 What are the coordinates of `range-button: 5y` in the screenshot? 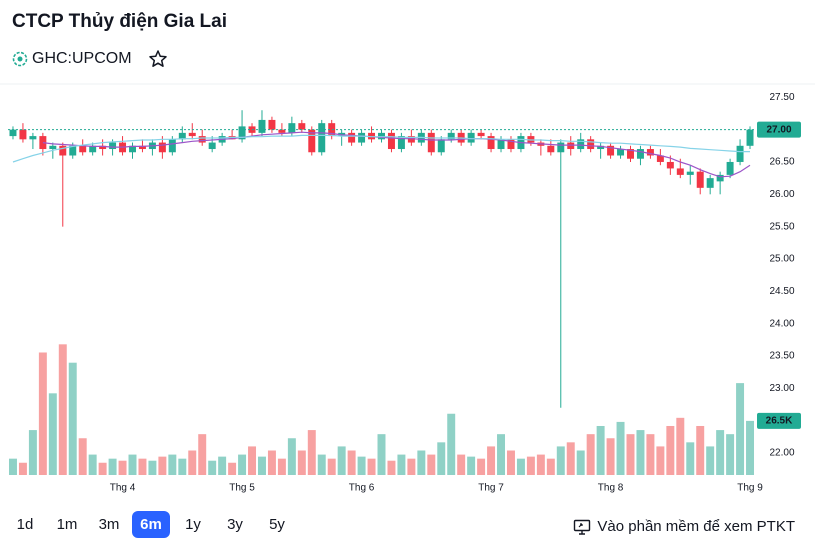 It's located at (277, 524).